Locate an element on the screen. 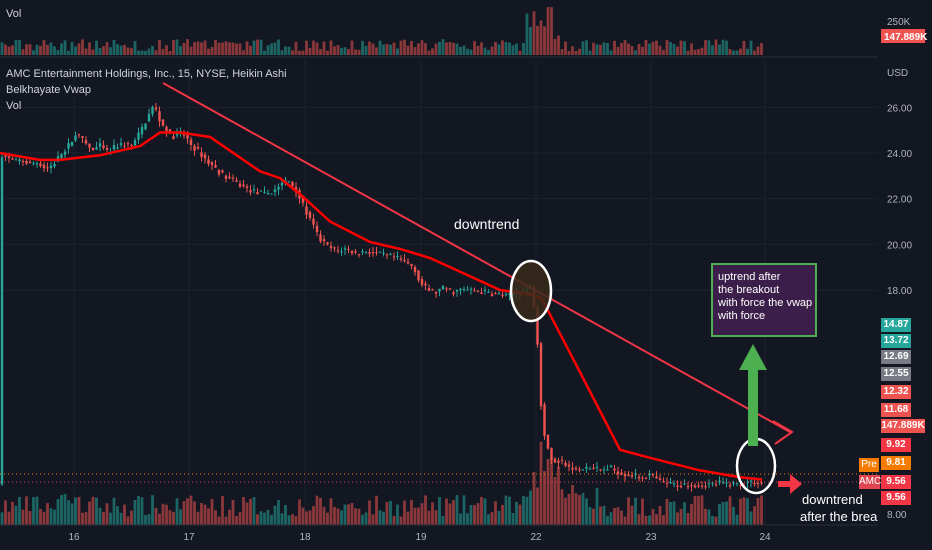  price-badge: 11.68 is located at coordinates (896, 410).